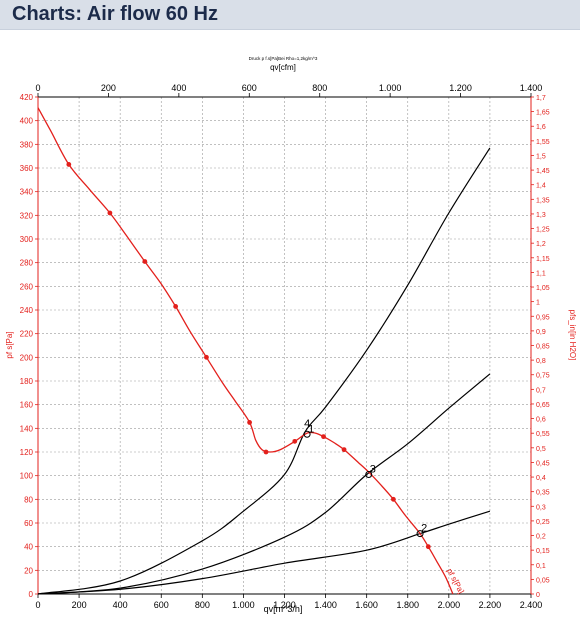 Image resolution: width=580 pixels, height=626 pixels. I want to click on y-right-tick-label: 0,4, so click(541, 478).